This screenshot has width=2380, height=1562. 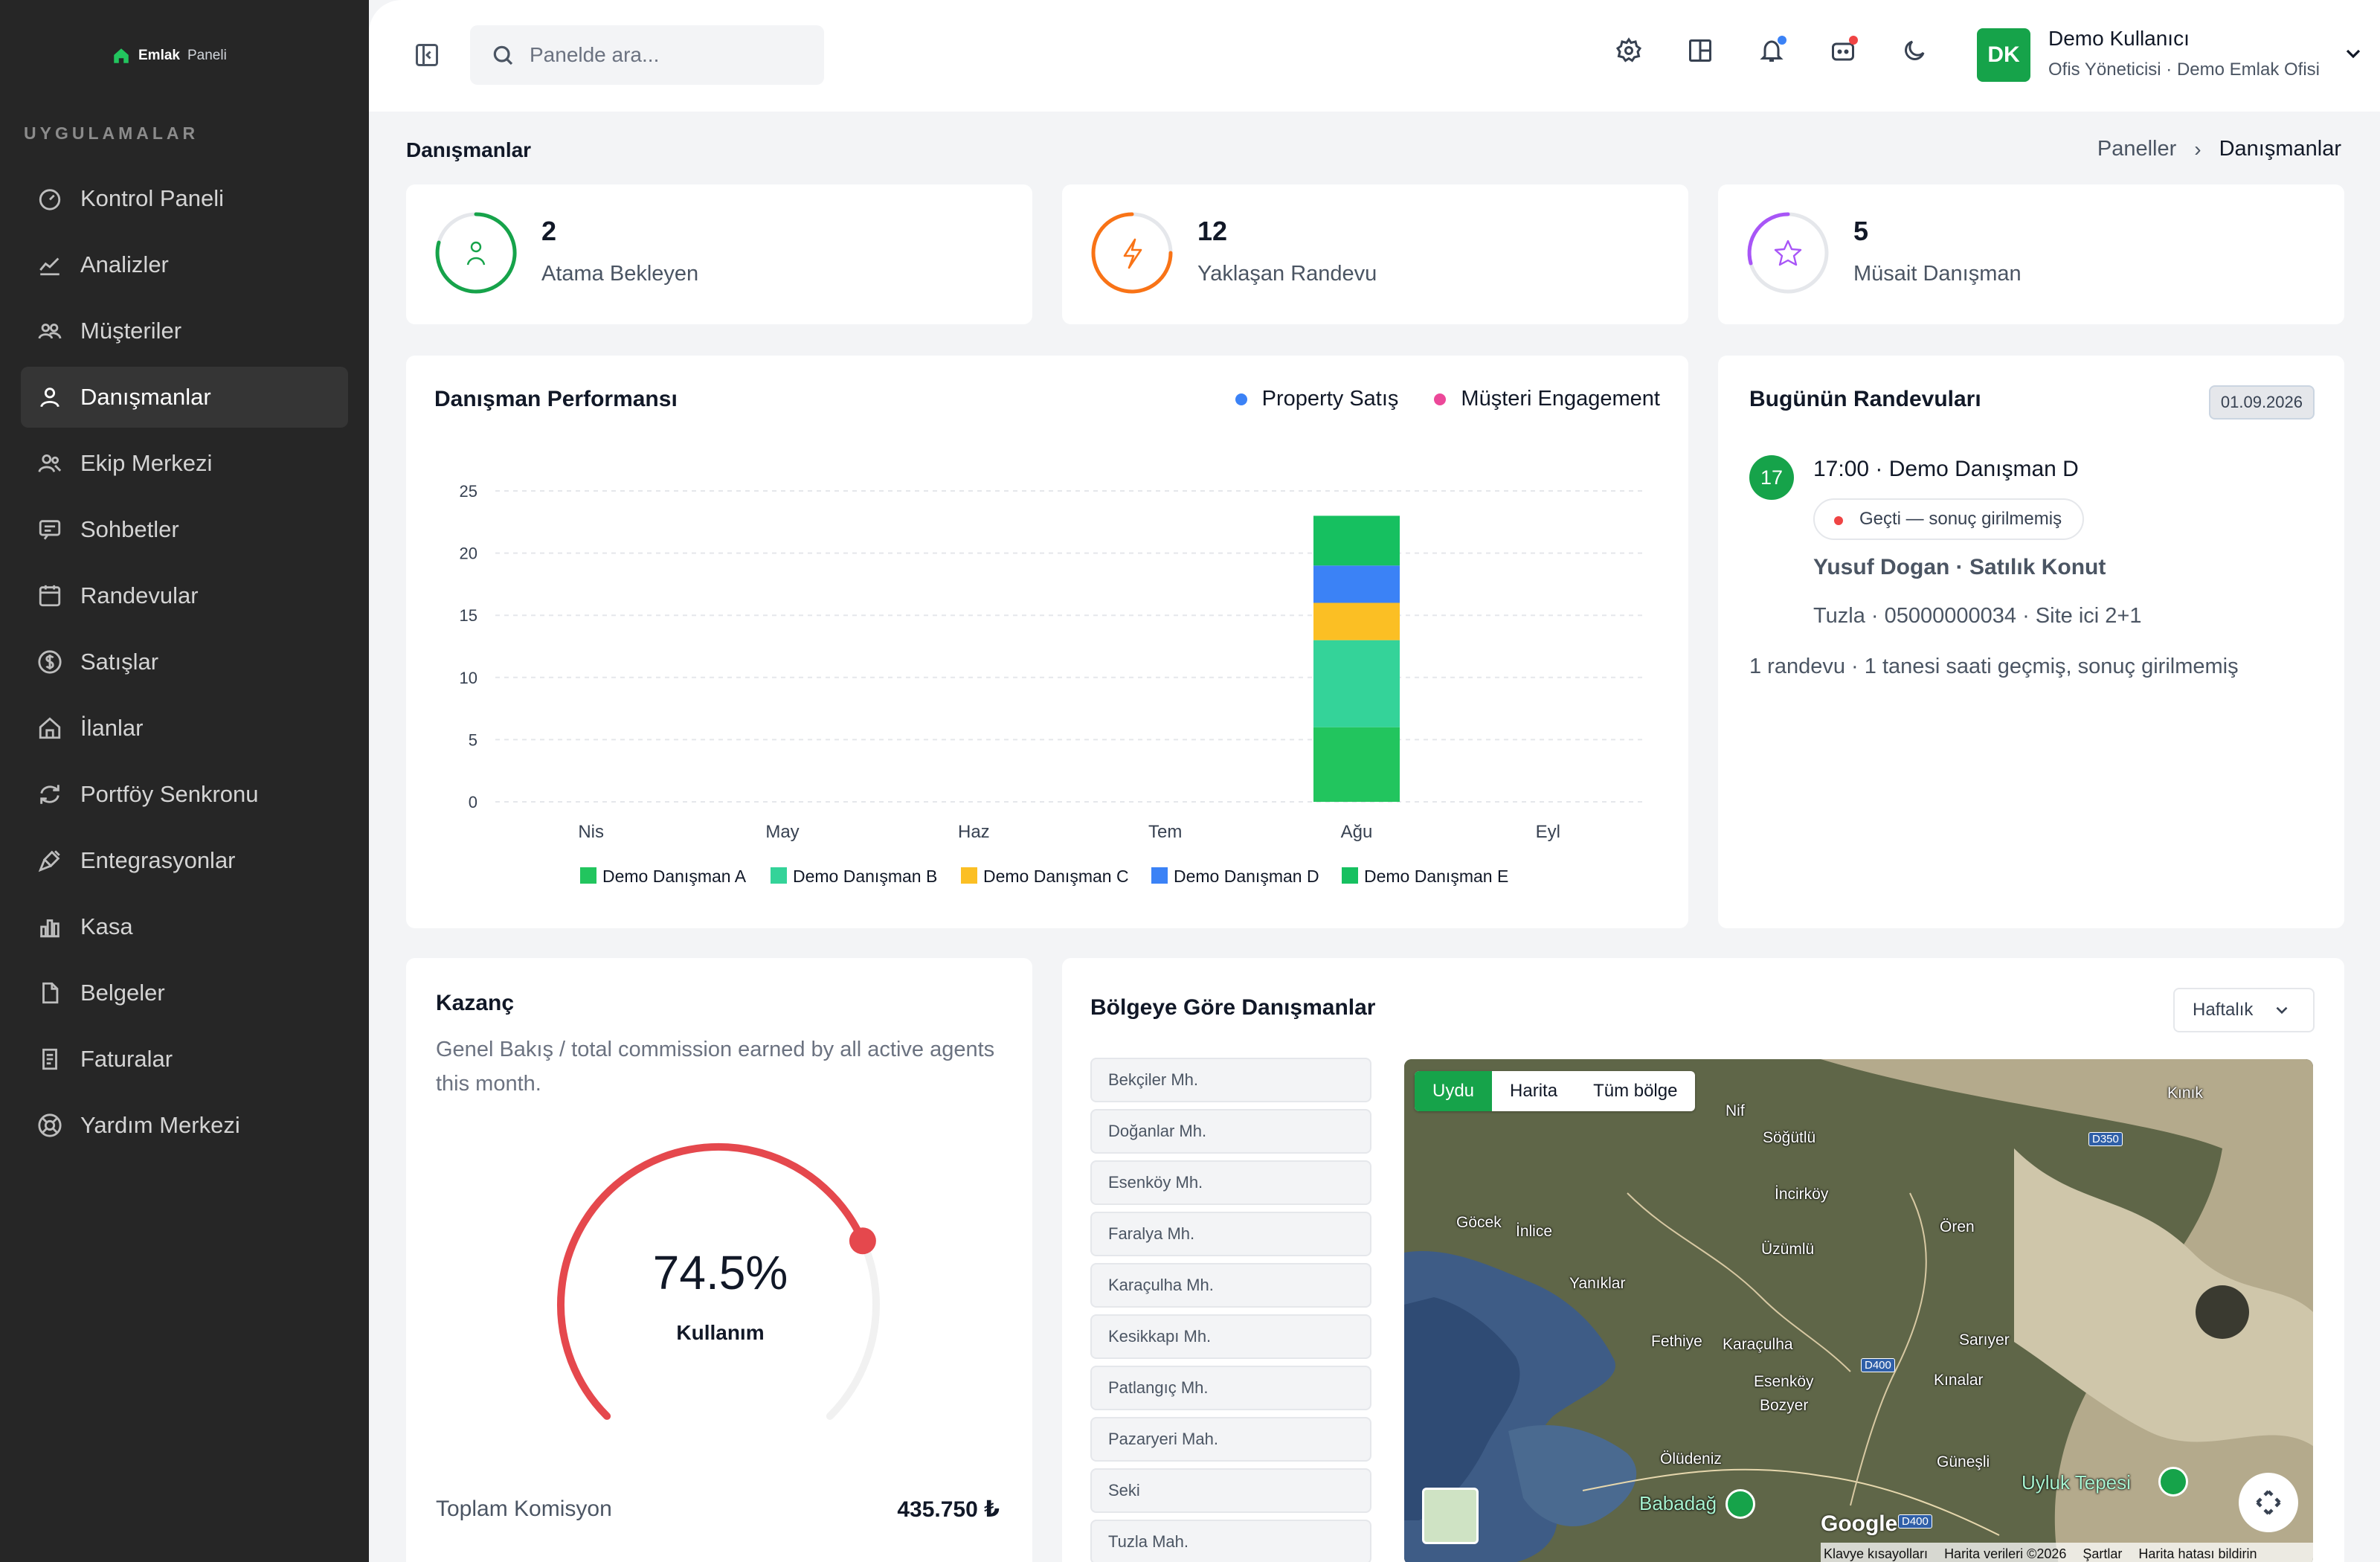 What do you see at coordinates (1958, 1226) in the screenshot?
I see `map-place-label: Ören` at bounding box center [1958, 1226].